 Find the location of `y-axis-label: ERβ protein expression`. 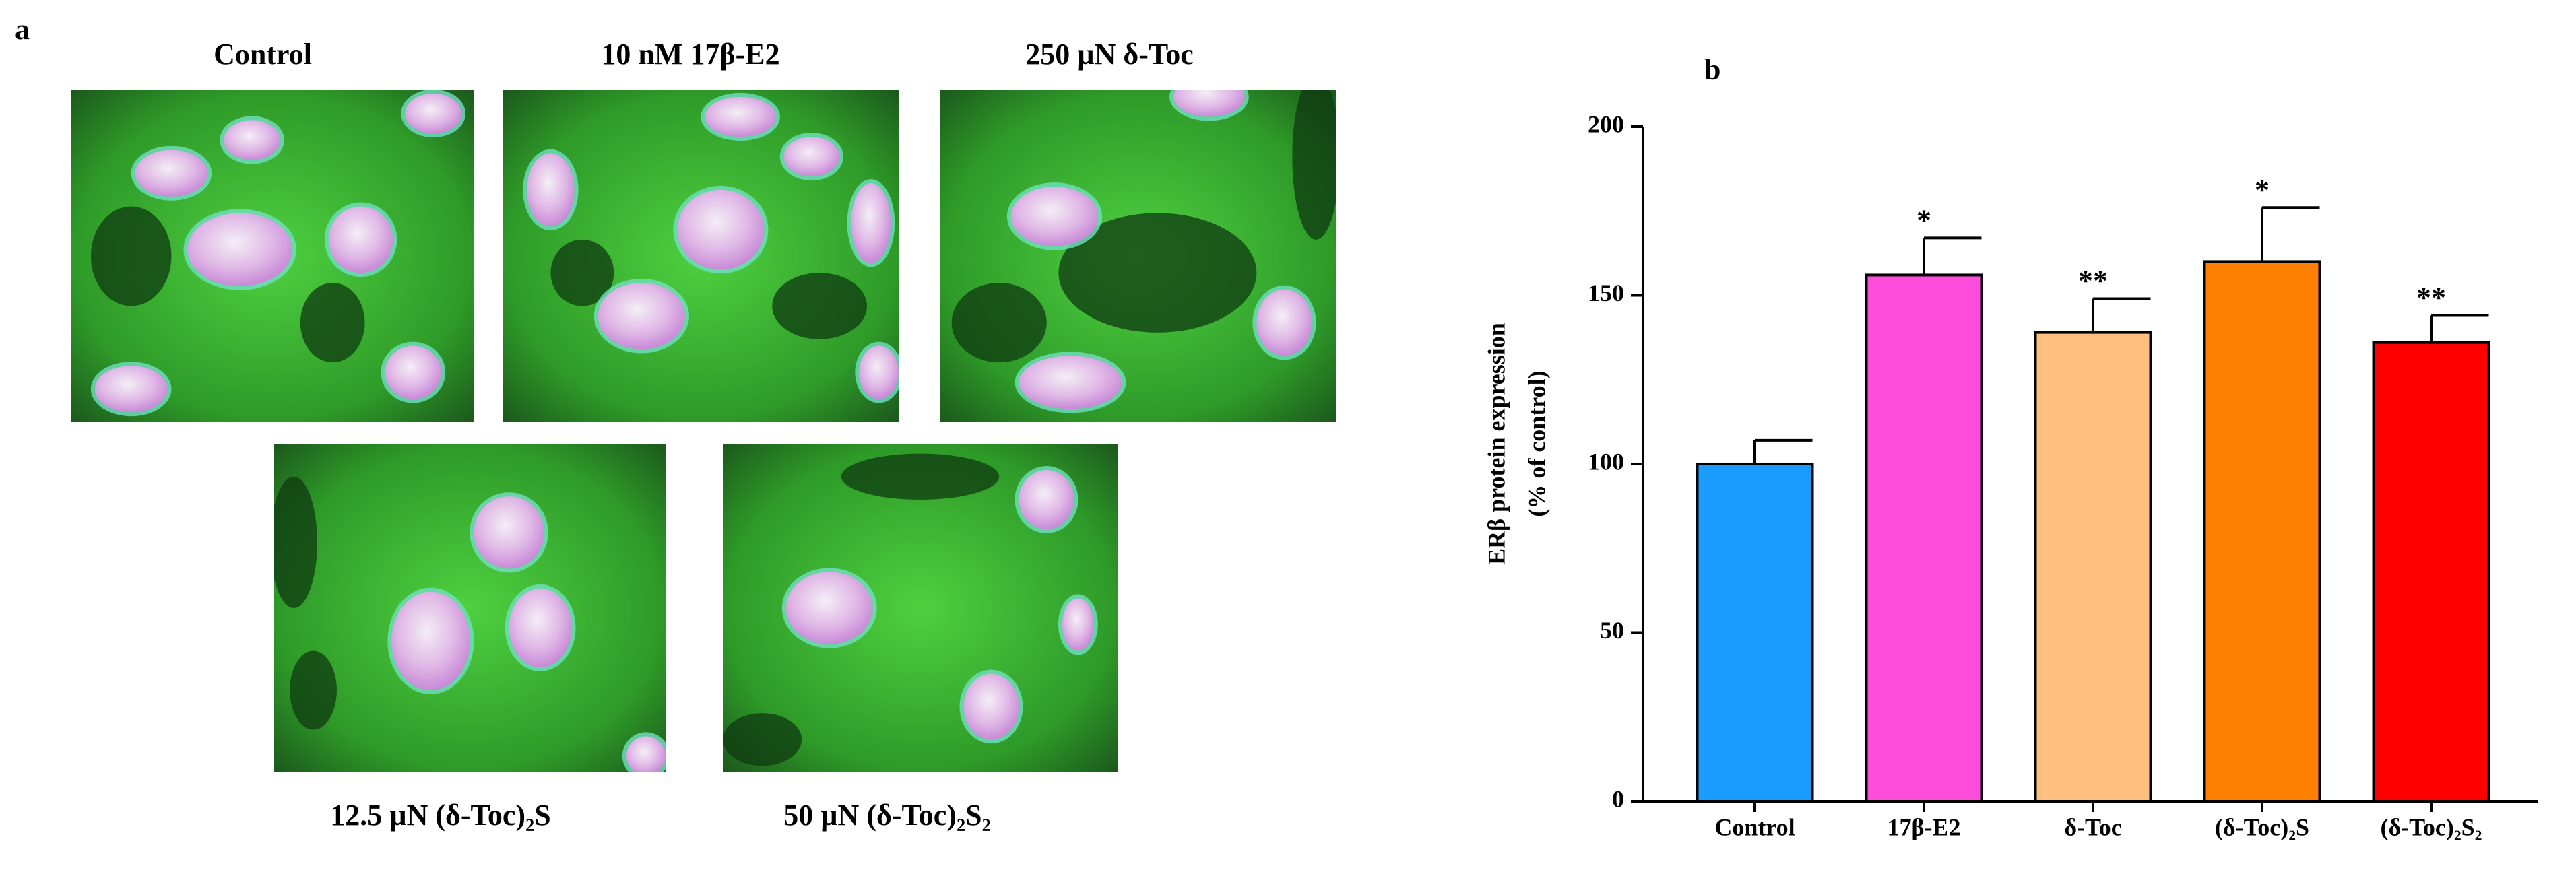

y-axis-label: ERβ protein expression is located at coordinates (1496, 444).